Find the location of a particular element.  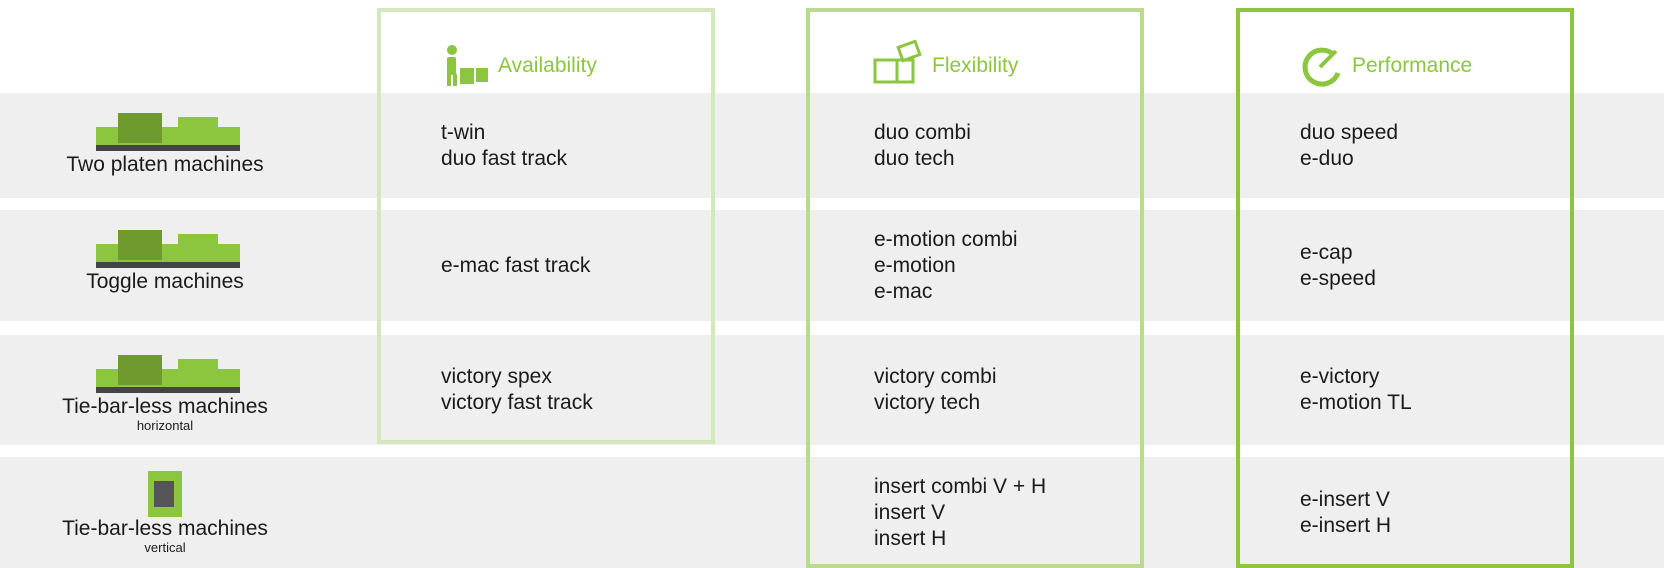

cell: t-win duo fast track is located at coordinates (504, 145).